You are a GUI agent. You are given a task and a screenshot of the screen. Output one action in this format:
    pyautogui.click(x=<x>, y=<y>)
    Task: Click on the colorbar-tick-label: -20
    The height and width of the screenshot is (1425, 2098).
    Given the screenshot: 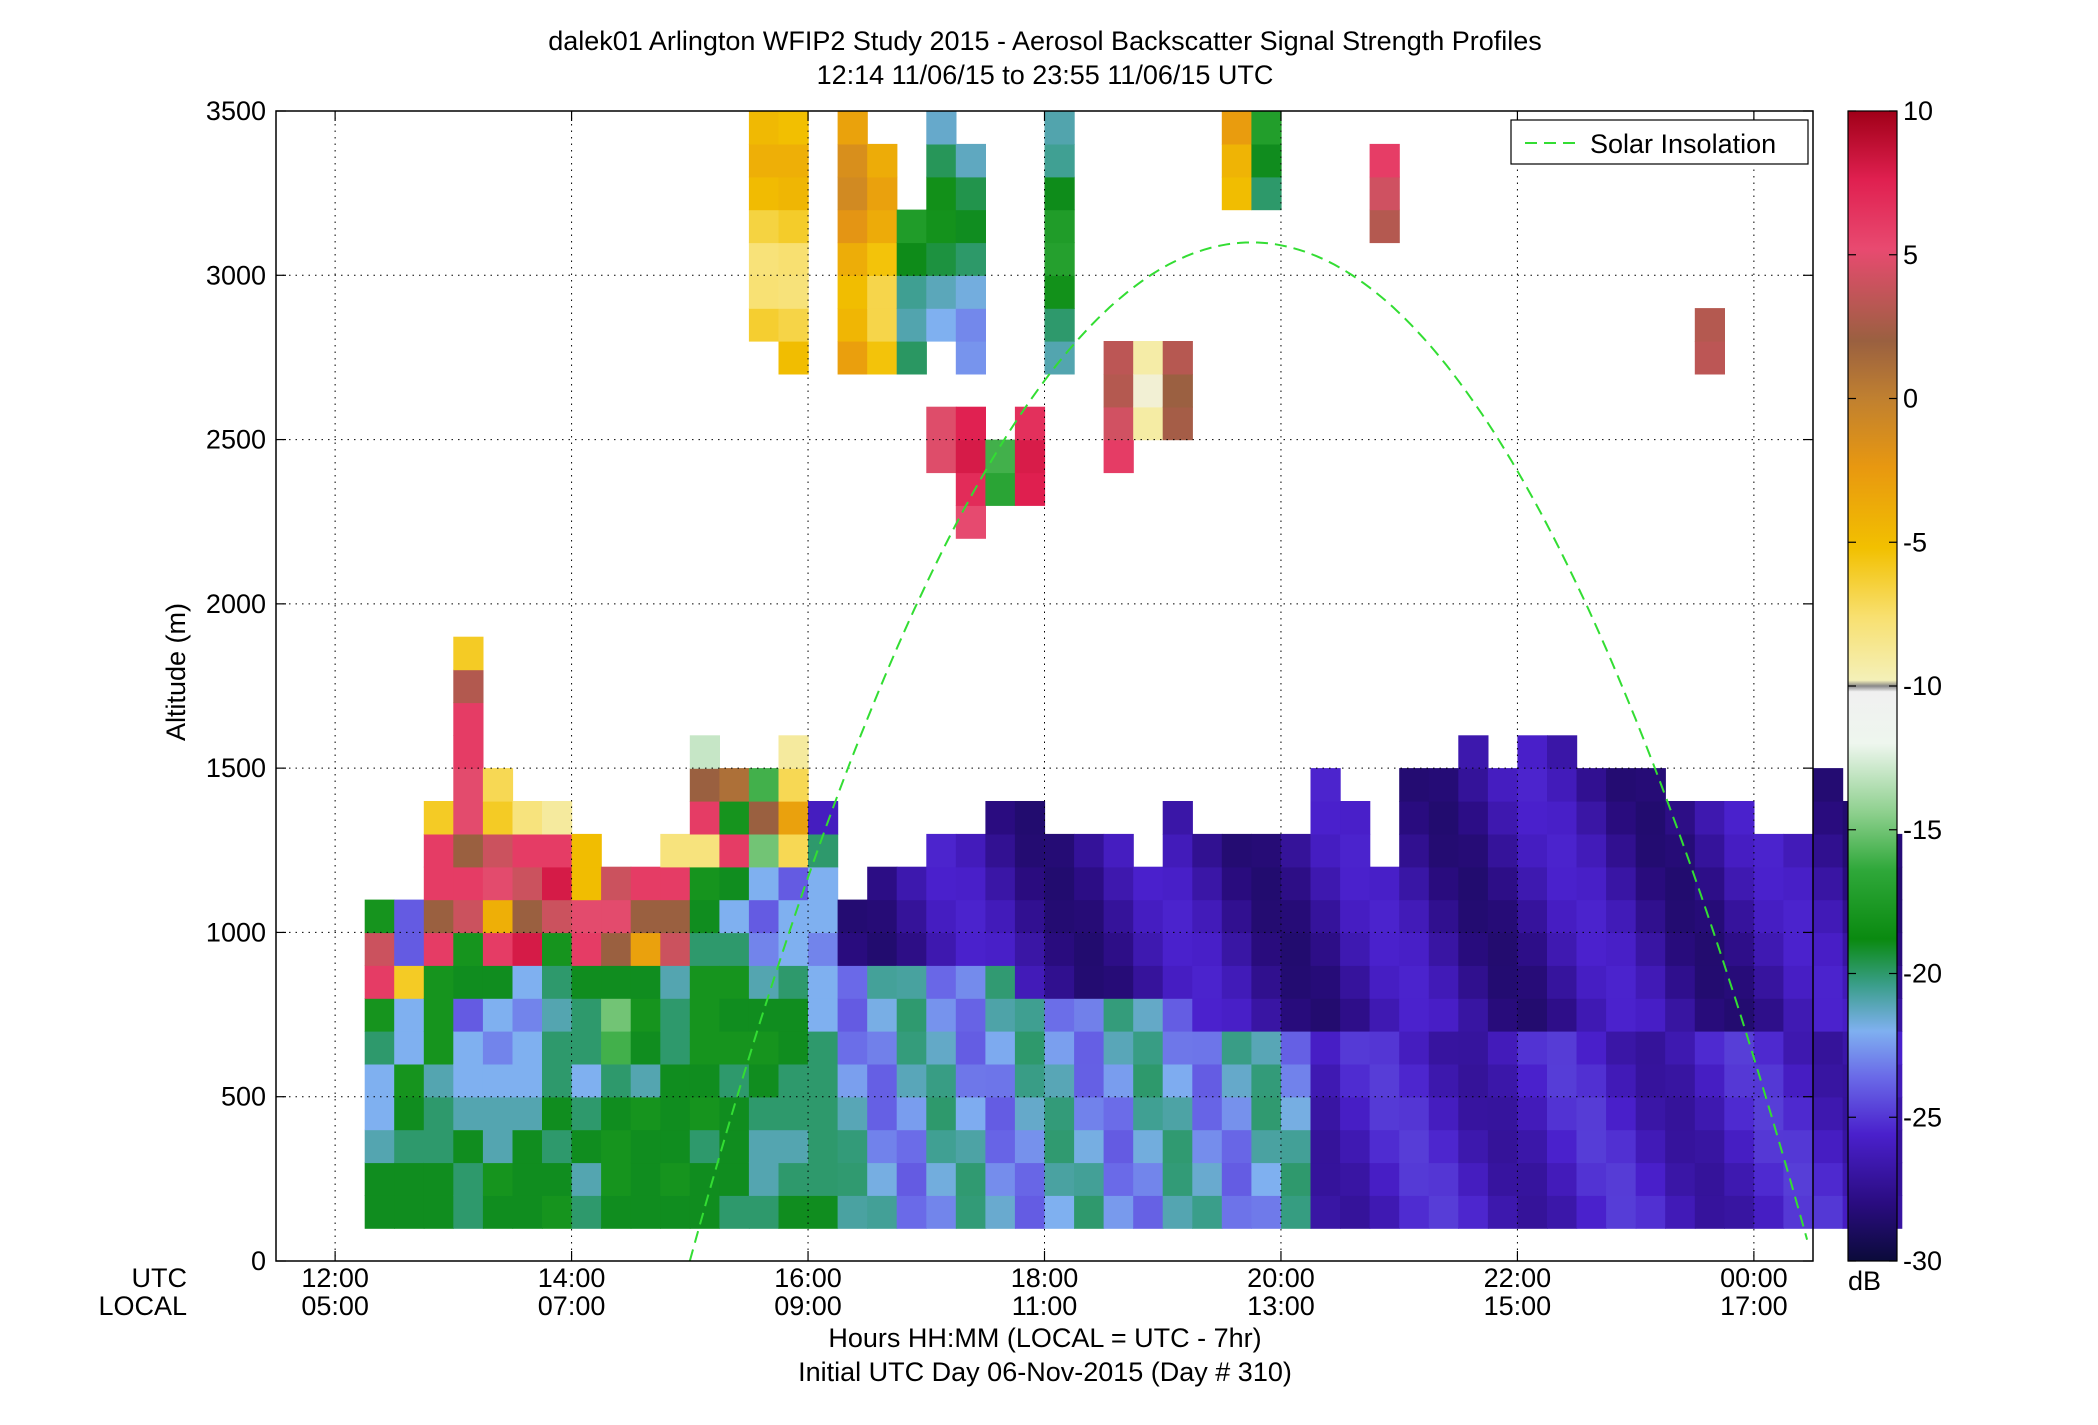 What is the action you would take?
    pyautogui.click(x=1922, y=974)
    